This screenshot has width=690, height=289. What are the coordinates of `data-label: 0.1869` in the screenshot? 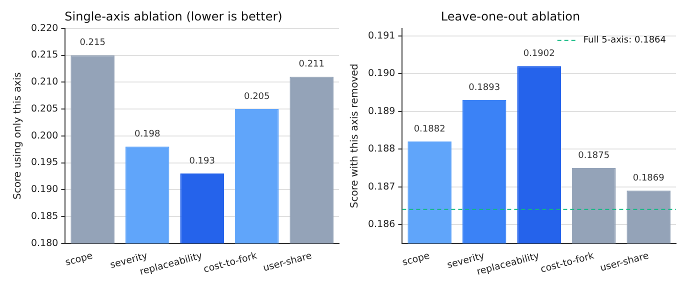 It's located at (648, 178).